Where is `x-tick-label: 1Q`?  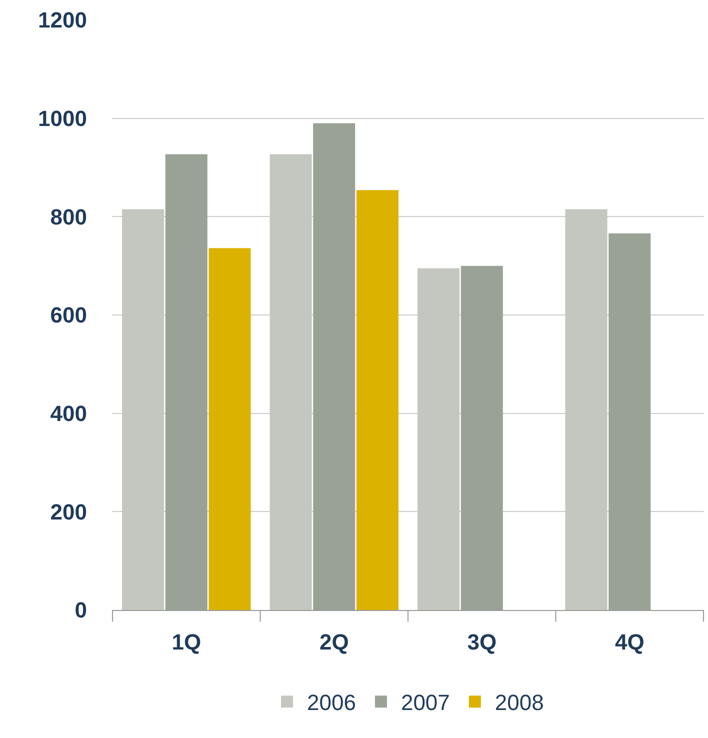
x-tick-label: 1Q is located at coordinates (187, 641).